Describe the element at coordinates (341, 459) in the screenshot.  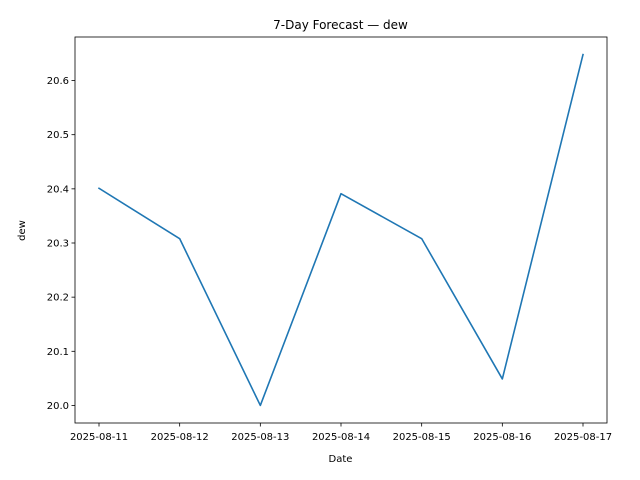
I see `x-axis-title: Date` at that location.